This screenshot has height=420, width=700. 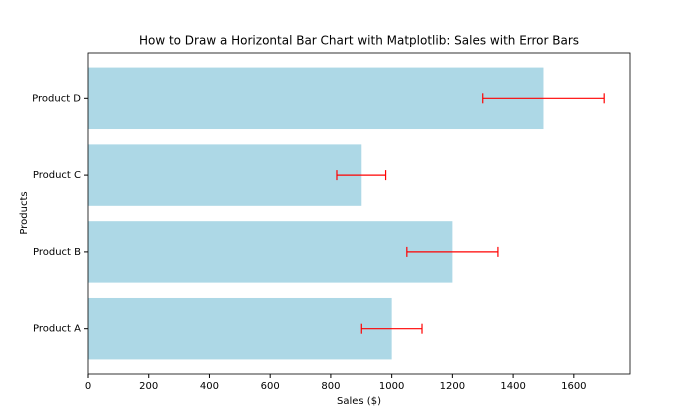 I want to click on y-tick-label: Product D, so click(x=56, y=98).